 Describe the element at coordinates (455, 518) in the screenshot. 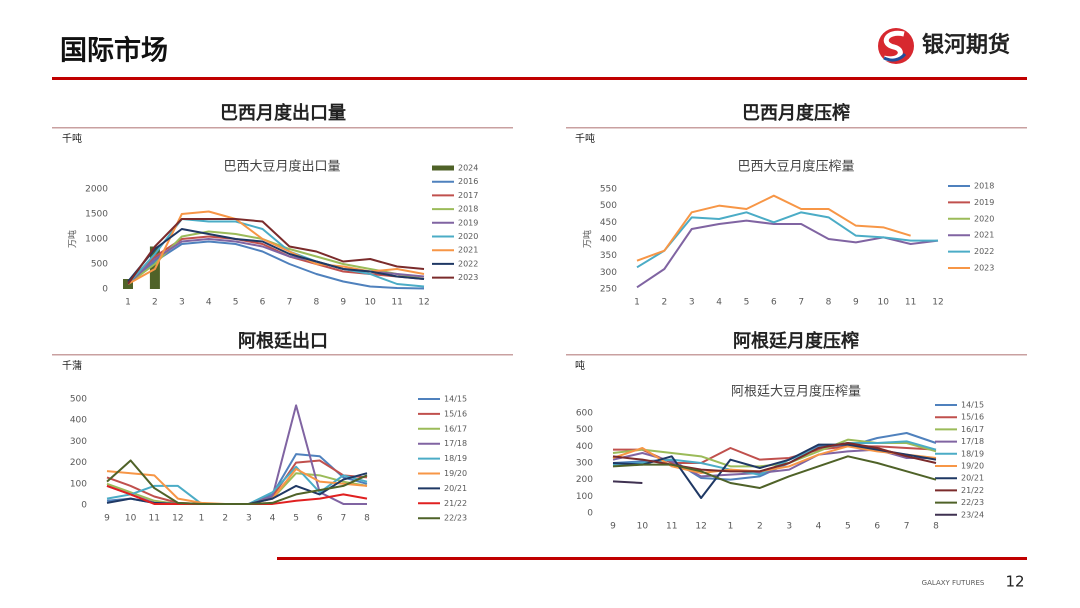

I see `legend-label: 22/23` at that location.